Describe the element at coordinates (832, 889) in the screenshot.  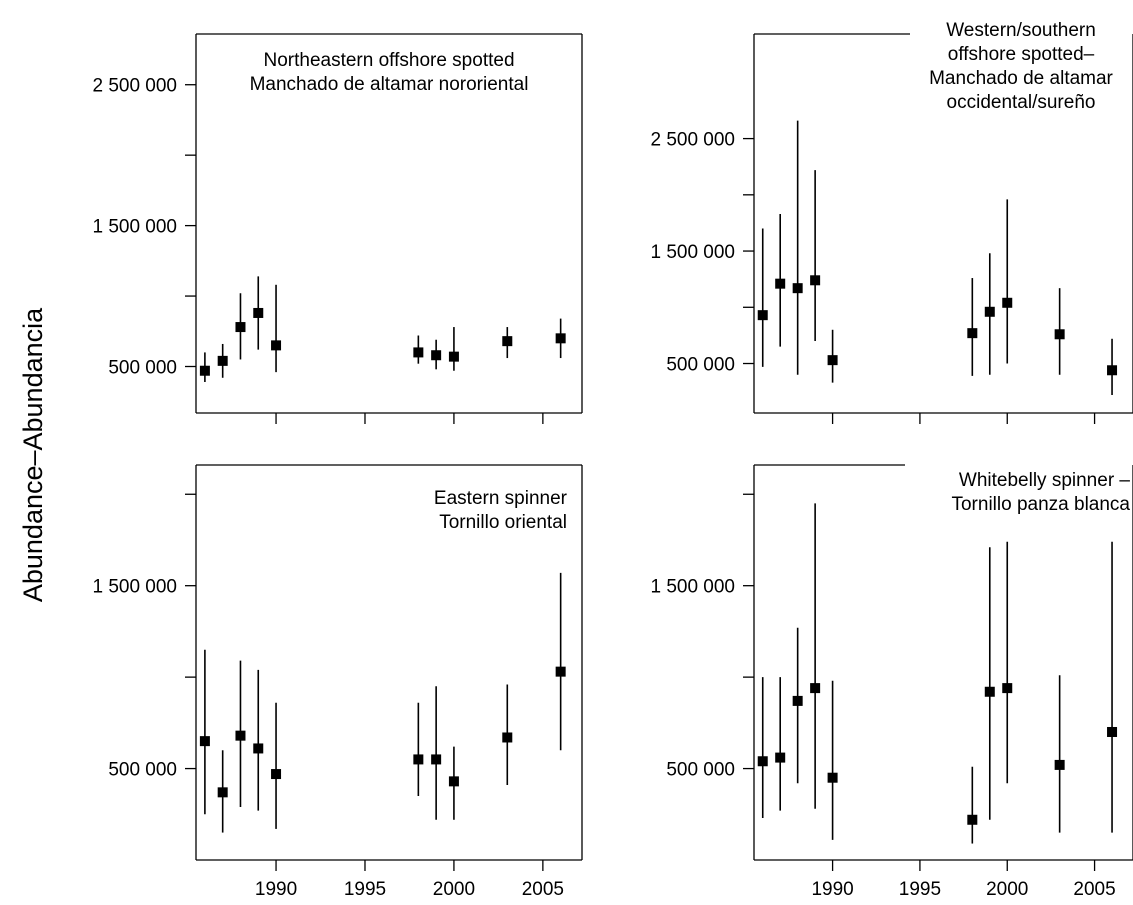
I see `panel-4-x-tick-label: 1990` at that location.